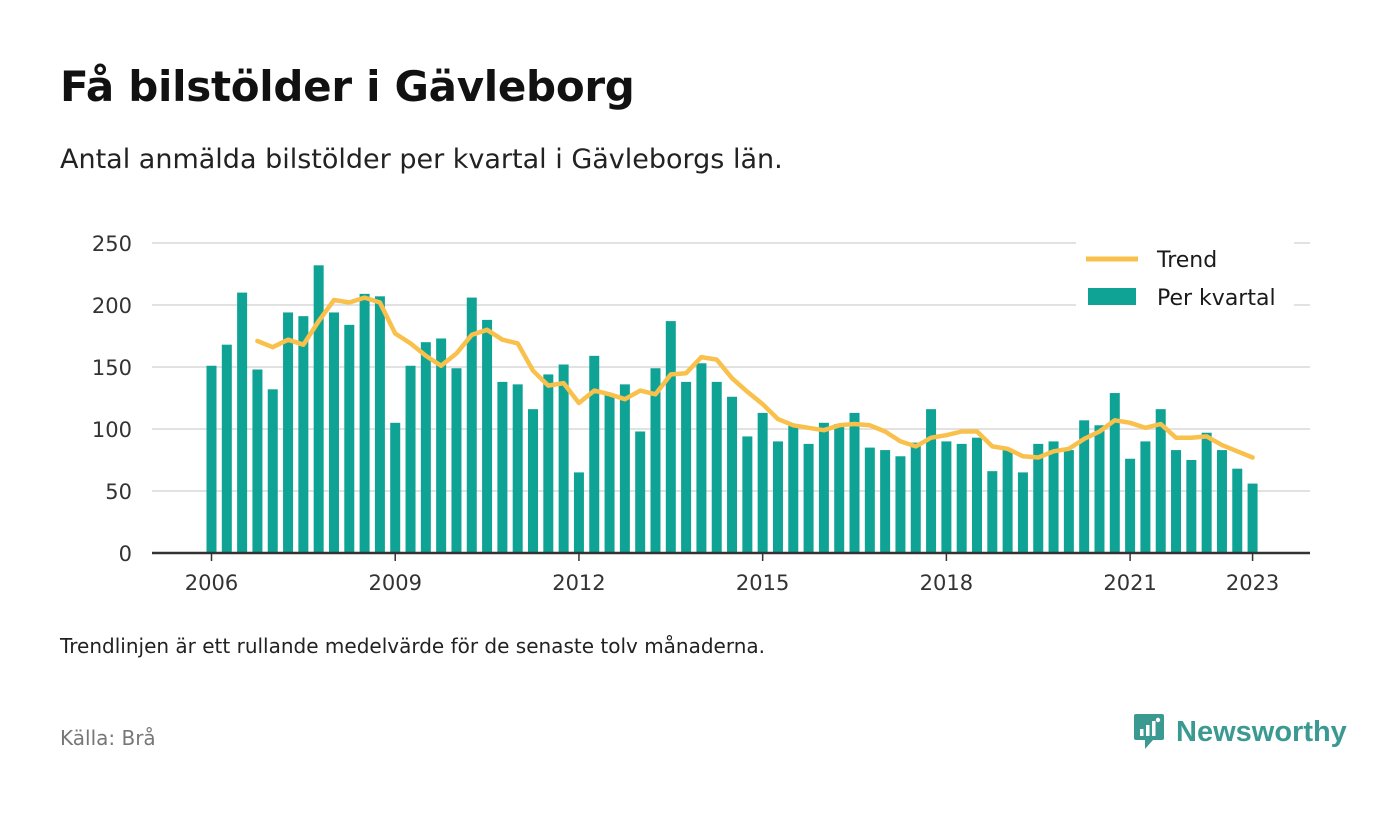 The width and height of the screenshot is (1400, 813). Describe the element at coordinates (1149, 731) in the screenshot. I see `newsworthy-logo-icon` at that location.